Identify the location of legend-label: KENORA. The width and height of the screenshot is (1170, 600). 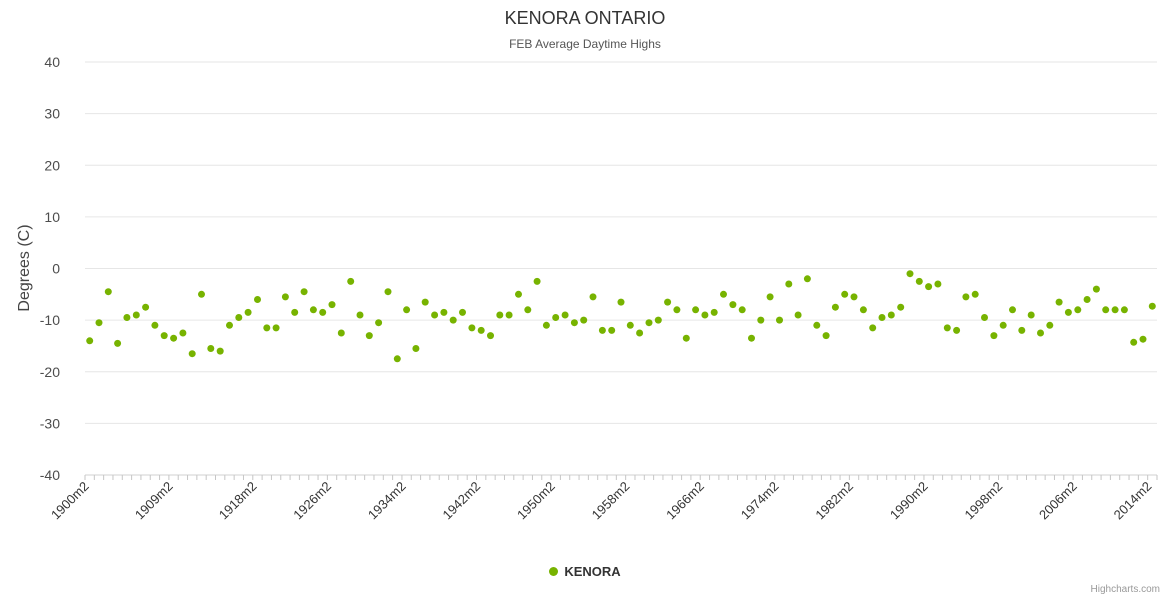
(592, 571).